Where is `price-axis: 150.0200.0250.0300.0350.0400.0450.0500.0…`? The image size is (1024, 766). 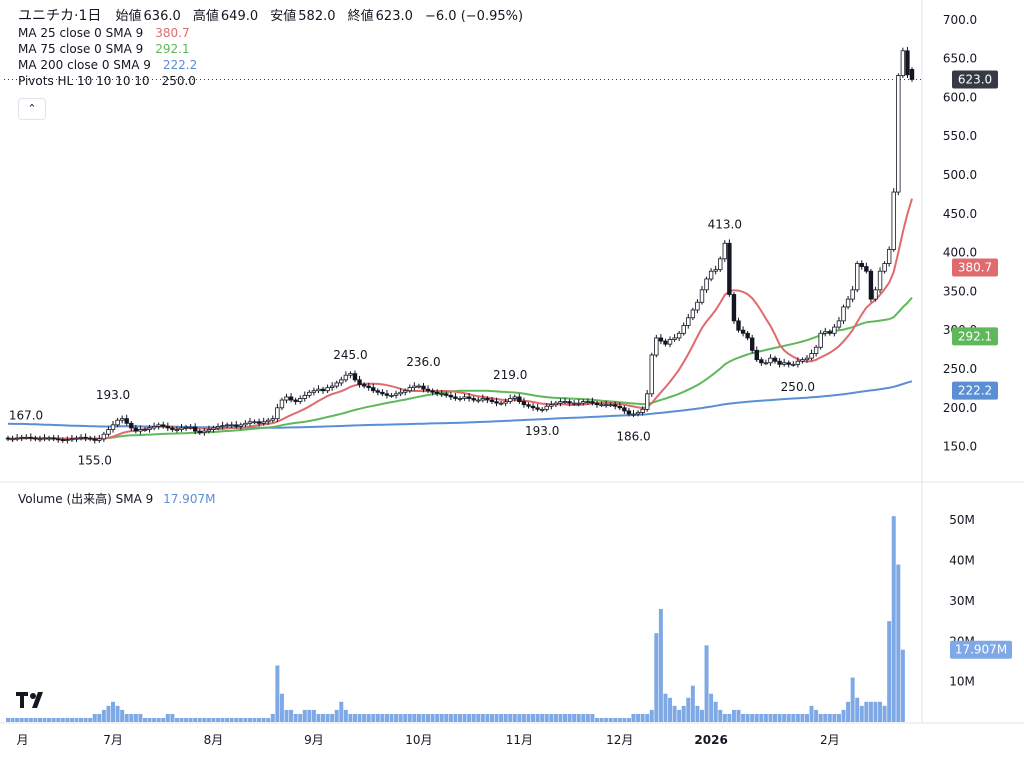
price-axis: 150.0200.0250.0300.0350.0400.0450.0500.0… is located at coordinates (960, 233).